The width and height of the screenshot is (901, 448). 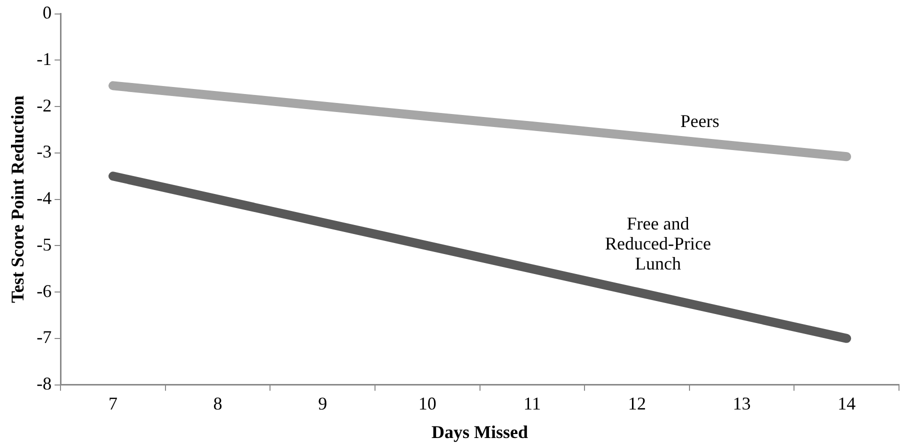 What do you see at coordinates (44, 337) in the screenshot?
I see `y-tick-label: -7` at bounding box center [44, 337].